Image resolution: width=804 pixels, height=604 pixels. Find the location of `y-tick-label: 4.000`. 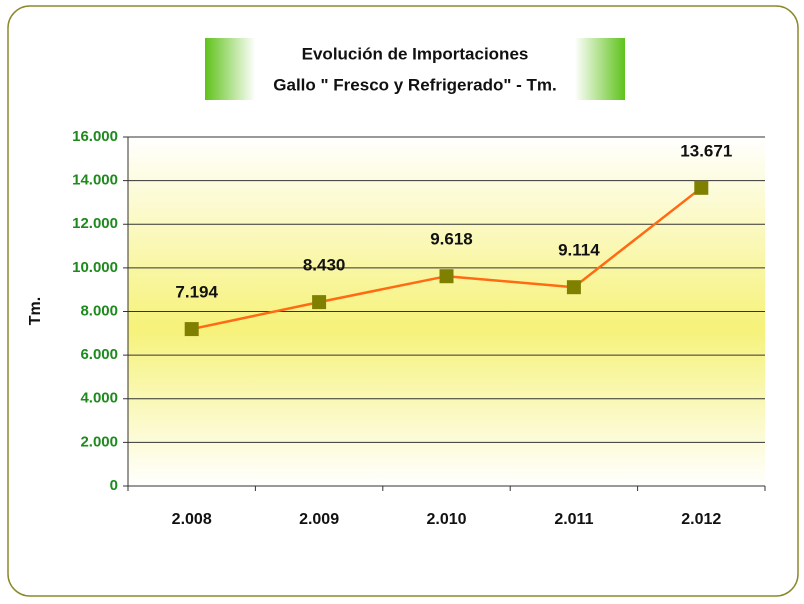

y-tick-label: 4.000 is located at coordinates (99, 398).